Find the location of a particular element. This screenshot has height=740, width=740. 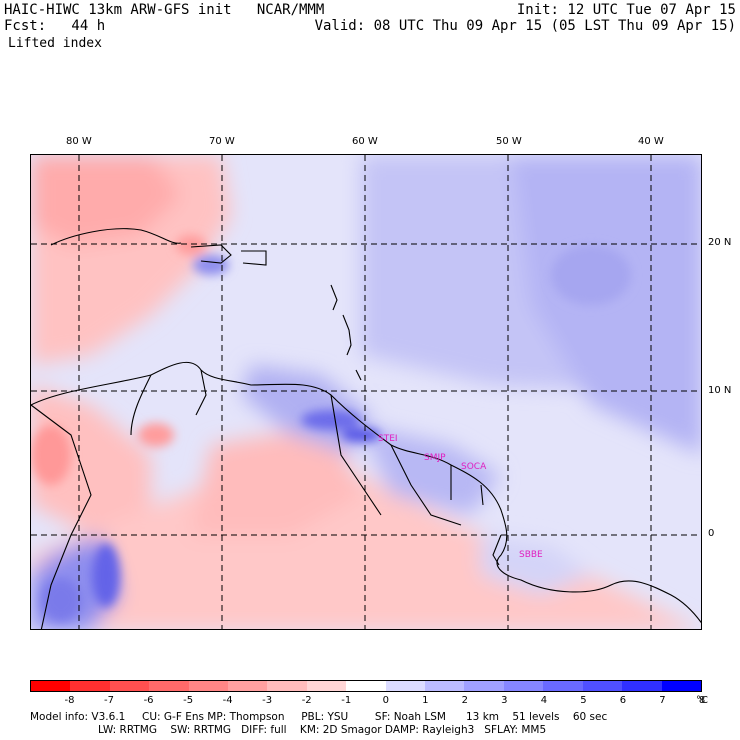

header-title: HAIC-HIWC 13km ARW-GFS init NCAR/MMM is located at coordinates (164, 10).